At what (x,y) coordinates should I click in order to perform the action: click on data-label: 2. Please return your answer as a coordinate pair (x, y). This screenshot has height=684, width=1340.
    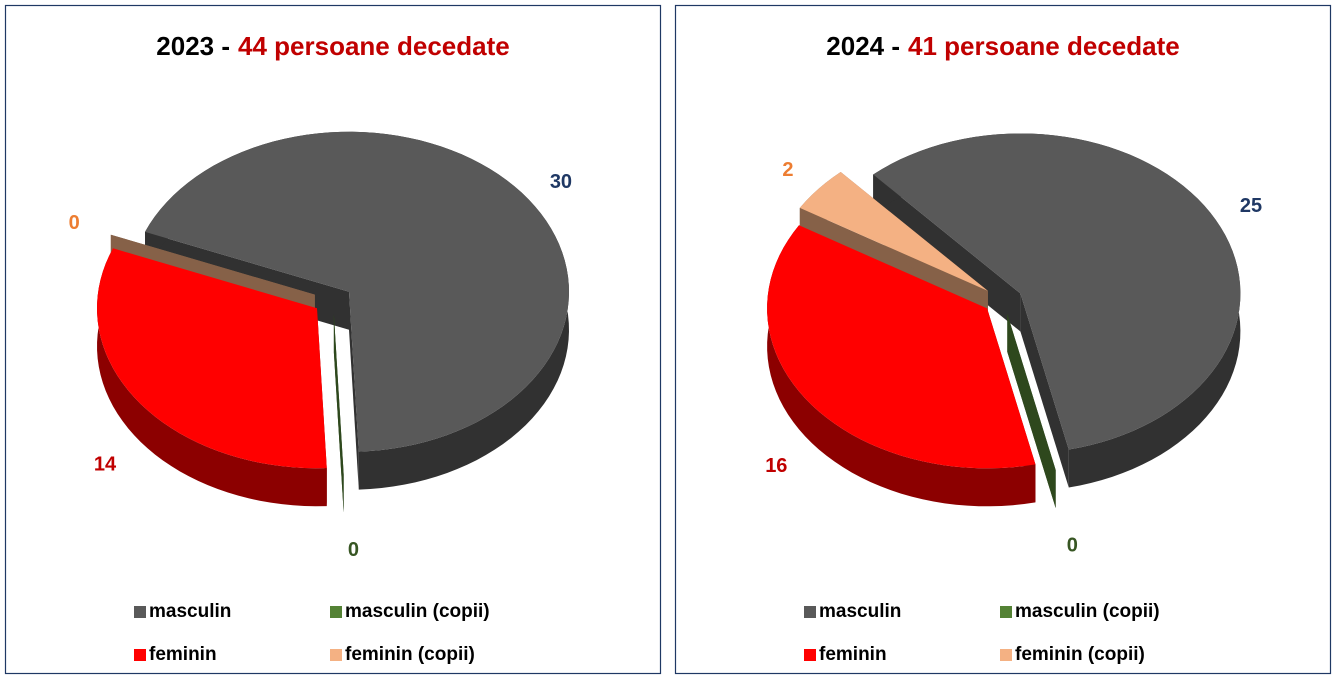
    Looking at the image, I should click on (787, 170).